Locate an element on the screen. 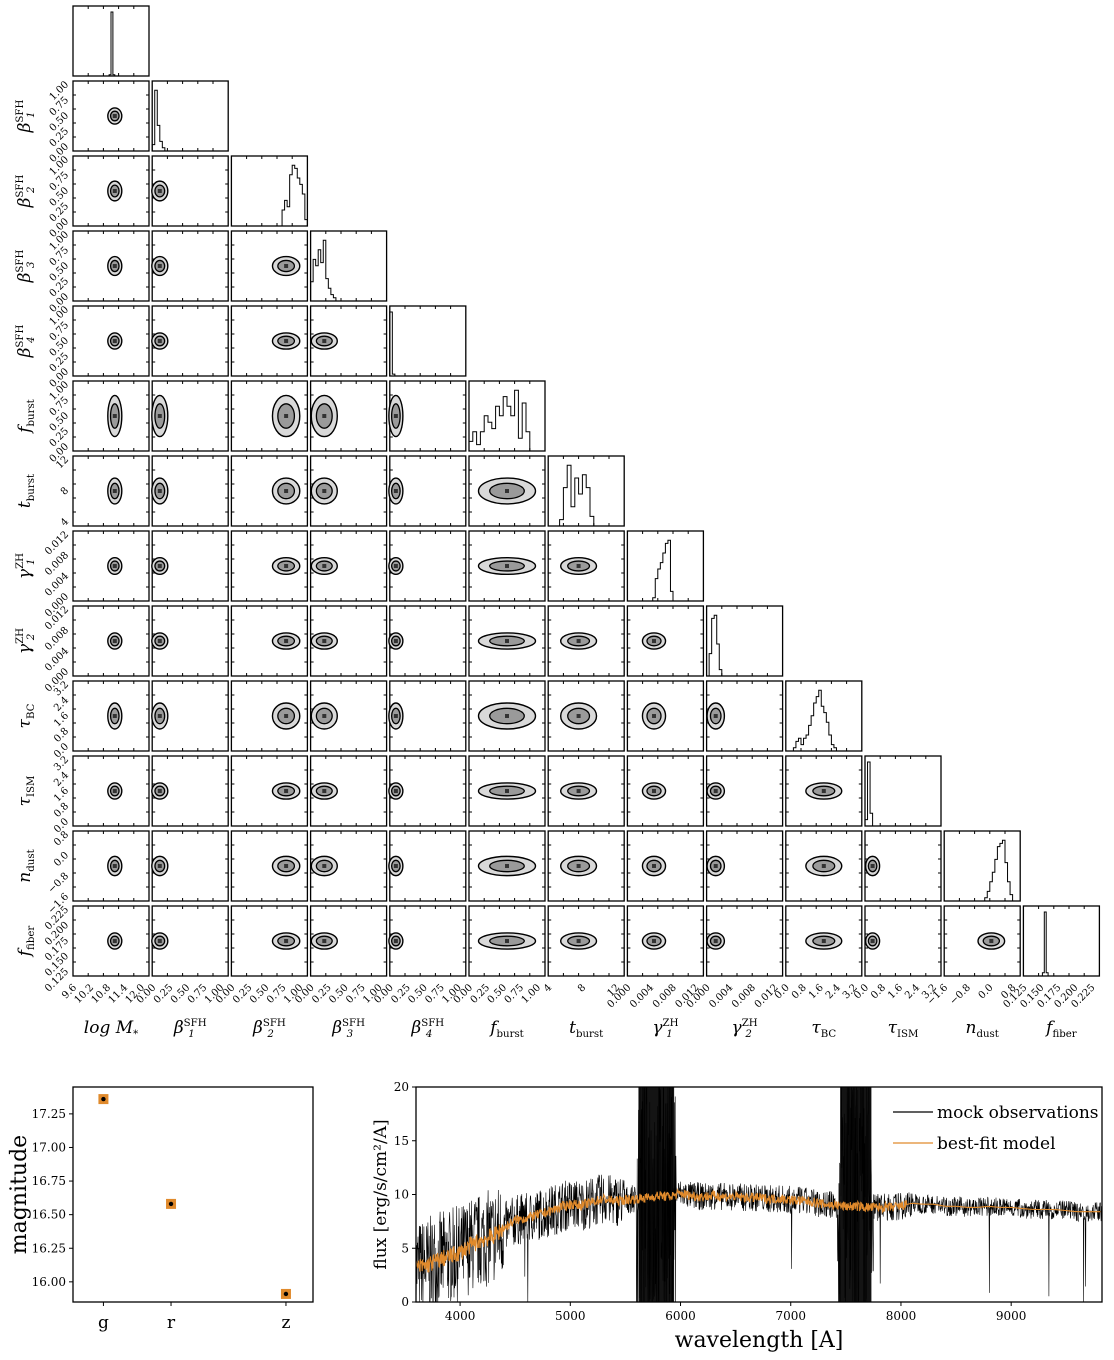 The height and width of the screenshot is (1360, 1114). x-axis-label: log M* is located at coordinates (111, 1029).